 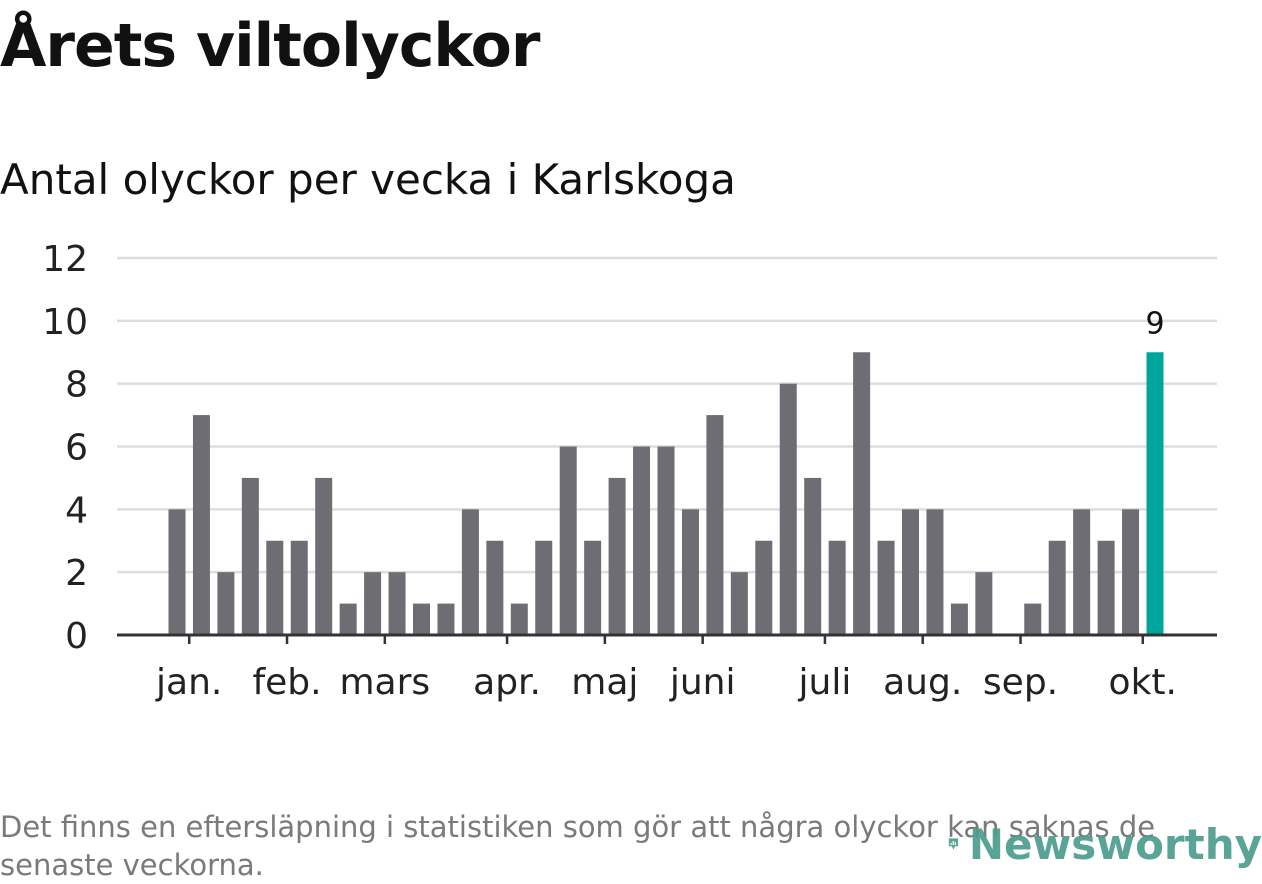 What do you see at coordinates (368, 179) in the screenshot?
I see `chart-subtitle: Antal olyckor per vecka i Karlskoga` at bounding box center [368, 179].